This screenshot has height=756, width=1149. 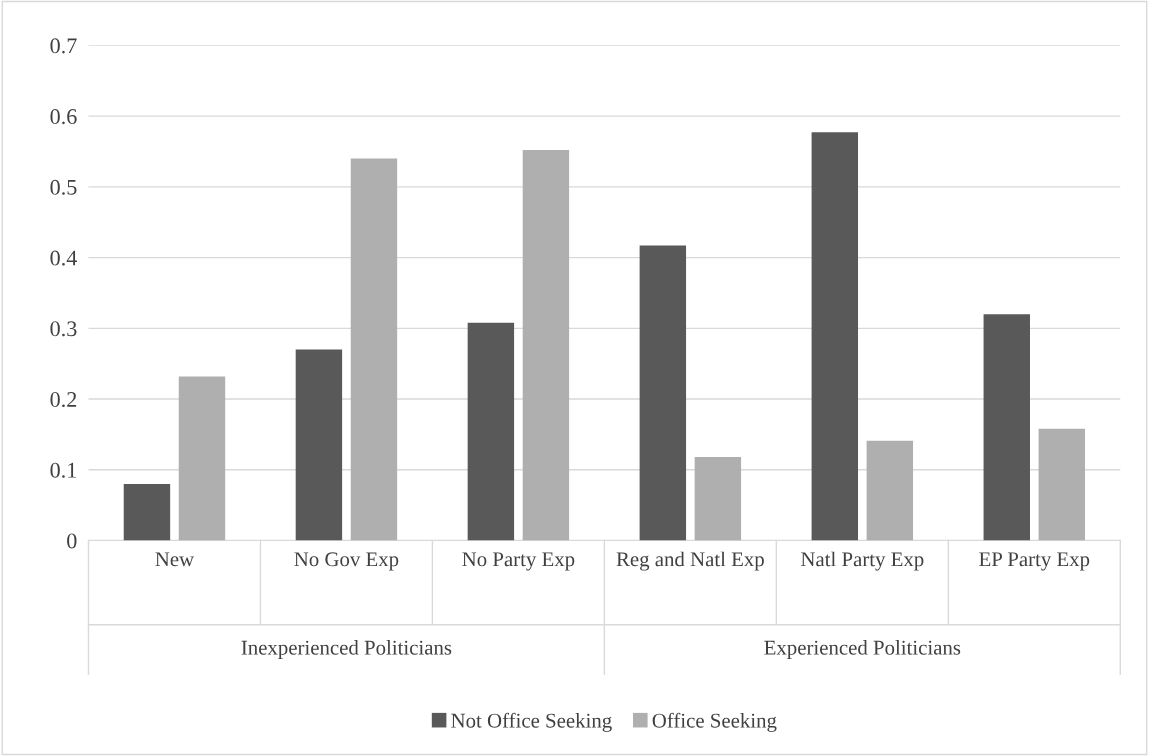 I want to click on y-tick-label: 0, so click(x=72, y=541).